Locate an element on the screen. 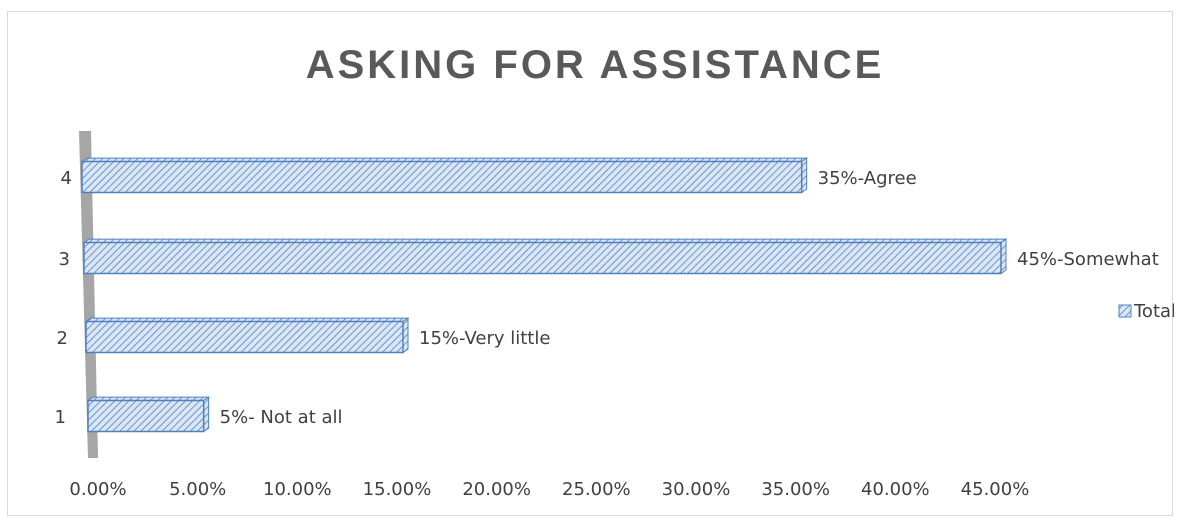  x-tick-label: 35.00% is located at coordinates (795, 489).